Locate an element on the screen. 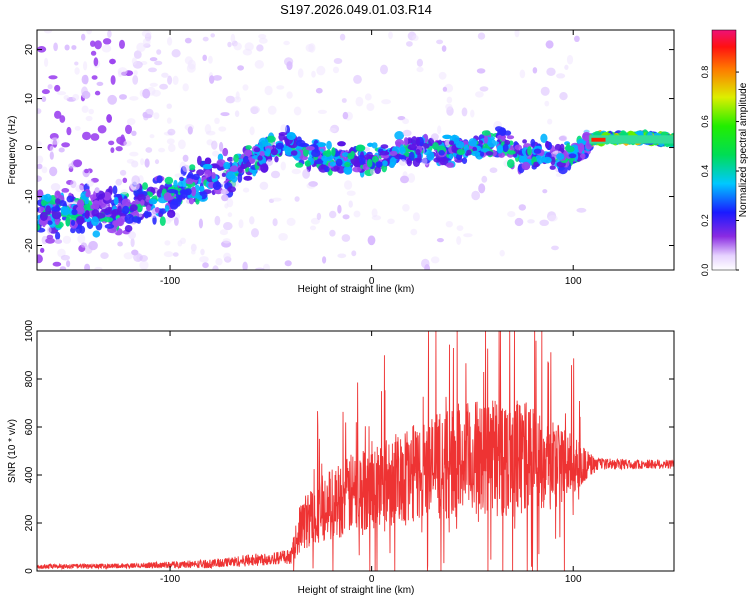 The width and height of the screenshot is (750, 605). snr-y-tick-label: 1000 is located at coordinates (29, 330).